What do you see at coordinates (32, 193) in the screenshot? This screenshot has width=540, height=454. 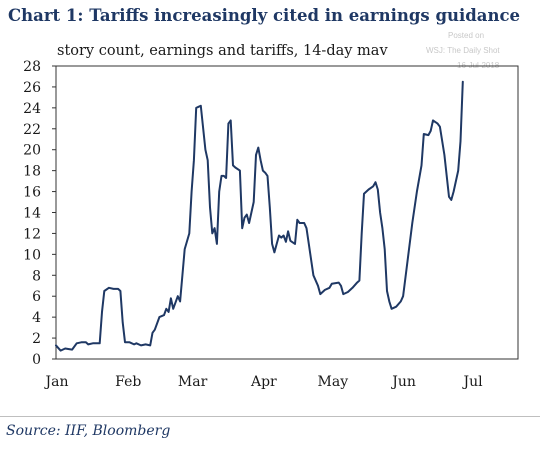 I see `y-tick-label: 16` at bounding box center [32, 193].